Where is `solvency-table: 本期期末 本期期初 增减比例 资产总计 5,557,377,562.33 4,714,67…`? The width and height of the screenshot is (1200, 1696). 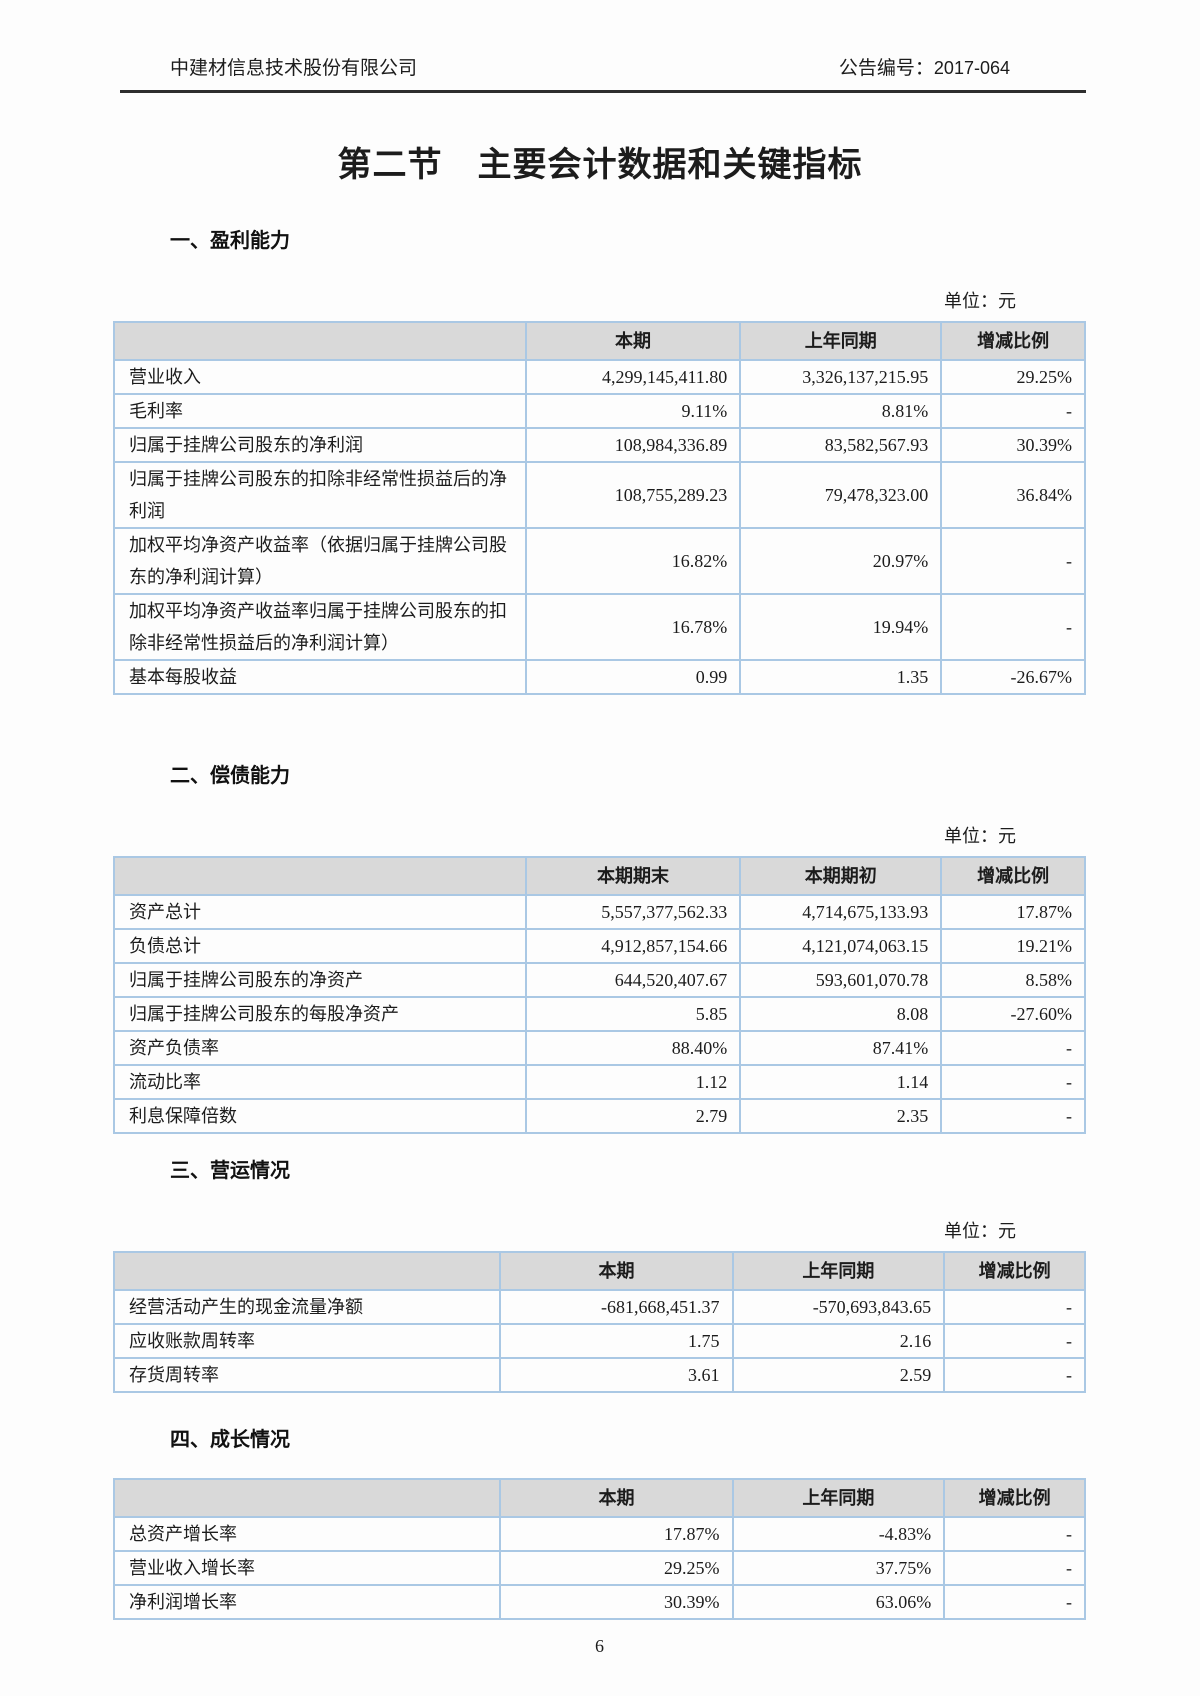 solvency-table: 本期期末 本期期初 增减比例 资产总计 5,557,377,562.33 4,714,67… is located at coordinates (599, 994).